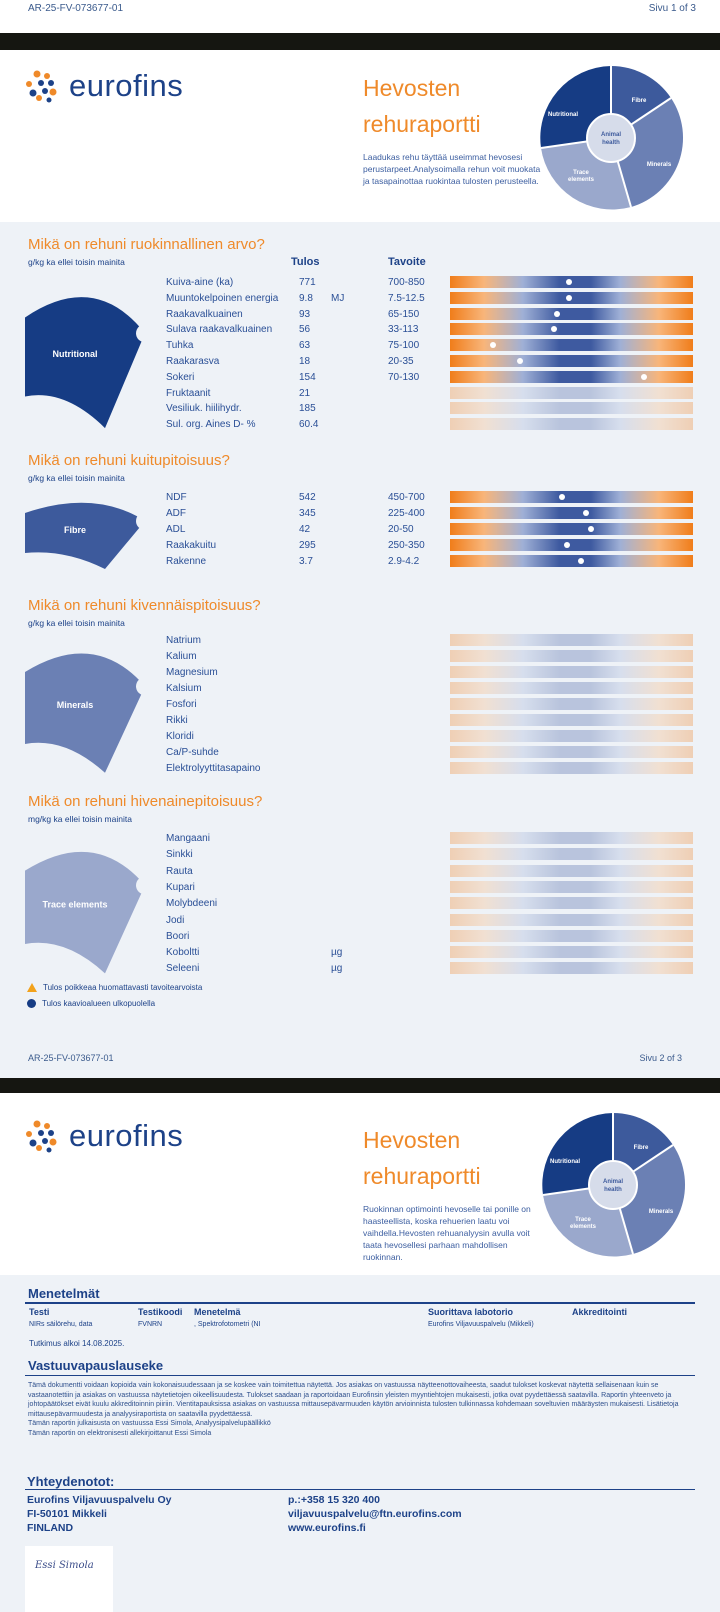  Describe the element at coordinates (307, 409) in the screenshot. I see `row-result: 185` at that location.